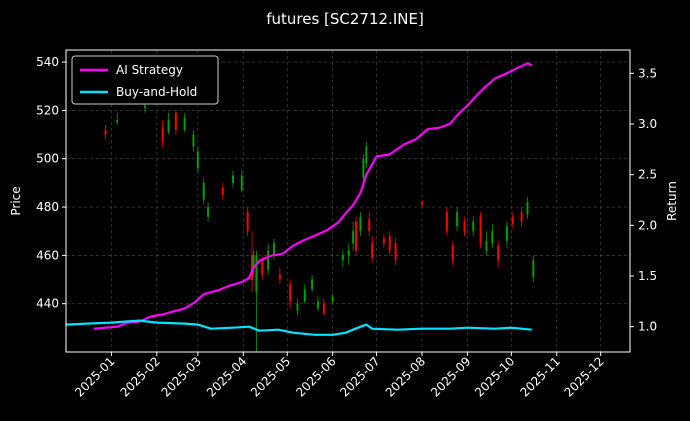  What do you see at coordinates (647, 175) in the screenshot?
I see `y-right-tick-label: 2.5` at bounding box center [647, 175].